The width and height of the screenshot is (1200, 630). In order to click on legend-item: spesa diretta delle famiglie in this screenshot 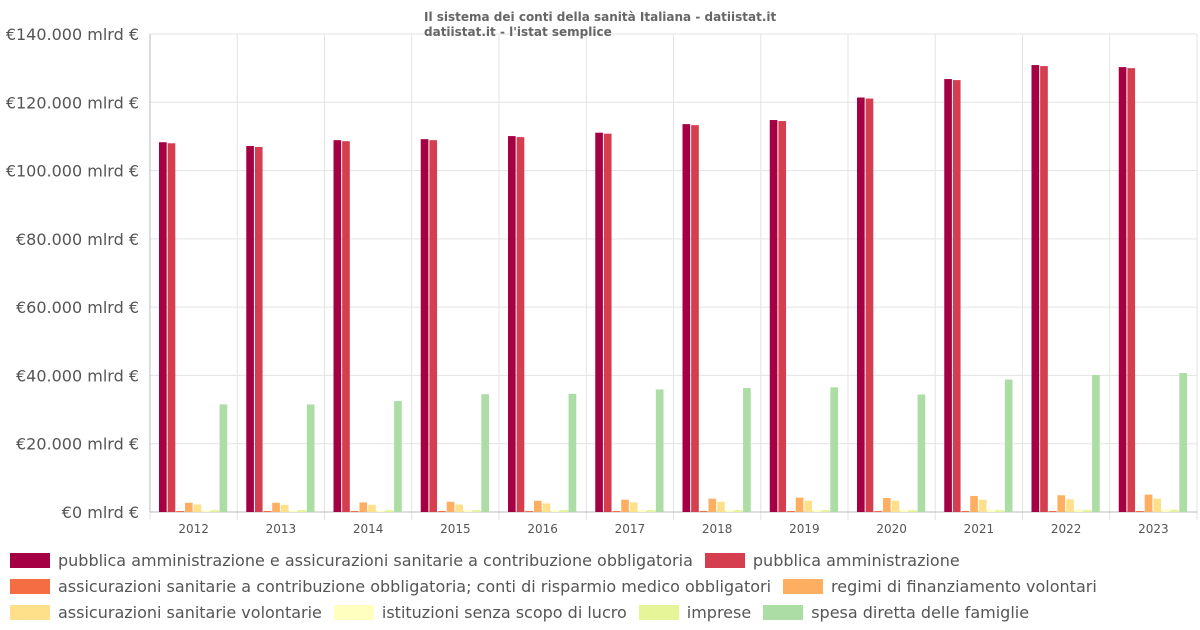, I will do `click(896, 612)`.